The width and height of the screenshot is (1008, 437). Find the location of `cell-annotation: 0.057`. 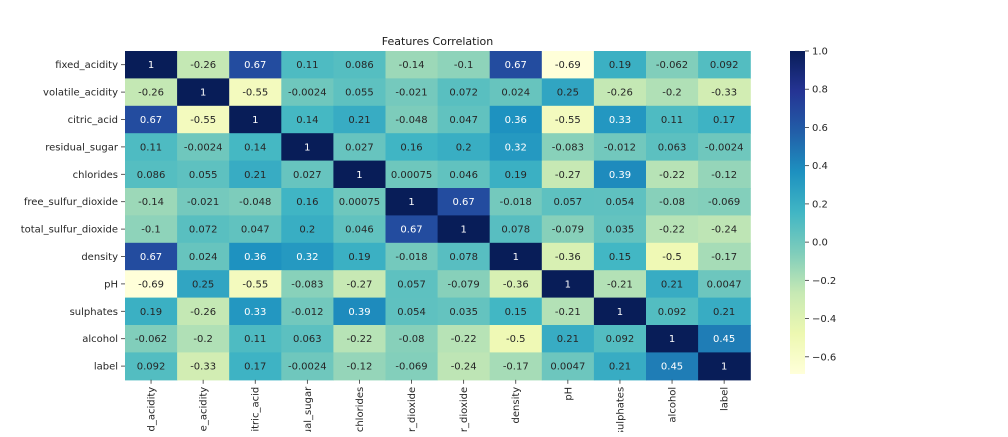

cell-annotation: 0.057 is located at coordinates (568, 202).